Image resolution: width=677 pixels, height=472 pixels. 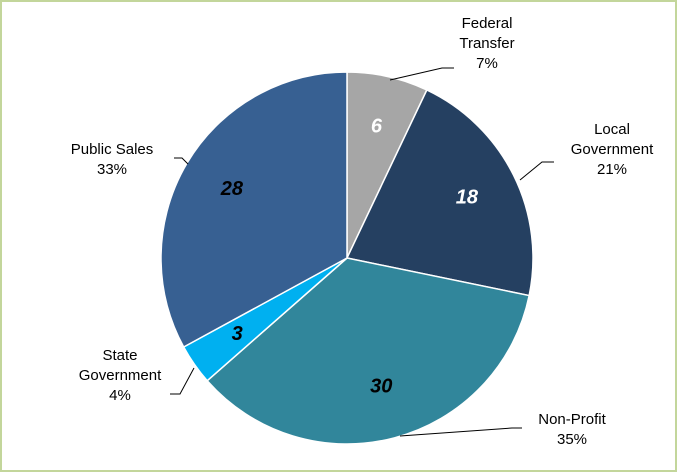 What do you see at coordinates (381, 387) in the screenshot?
I see `data-label: 30` at bounding box center [381, 387].